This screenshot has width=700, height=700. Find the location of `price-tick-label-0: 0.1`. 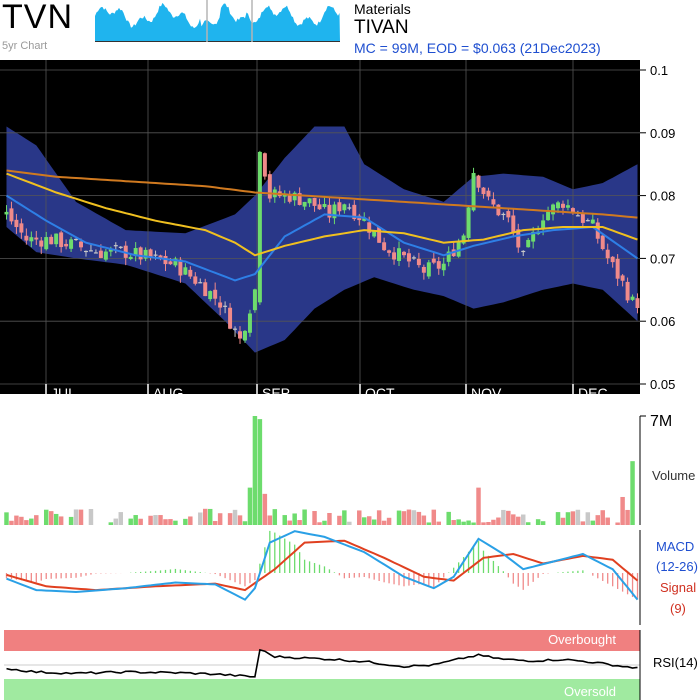

price-tick-label-0: 0.1 is located at coordinates (659, 70).